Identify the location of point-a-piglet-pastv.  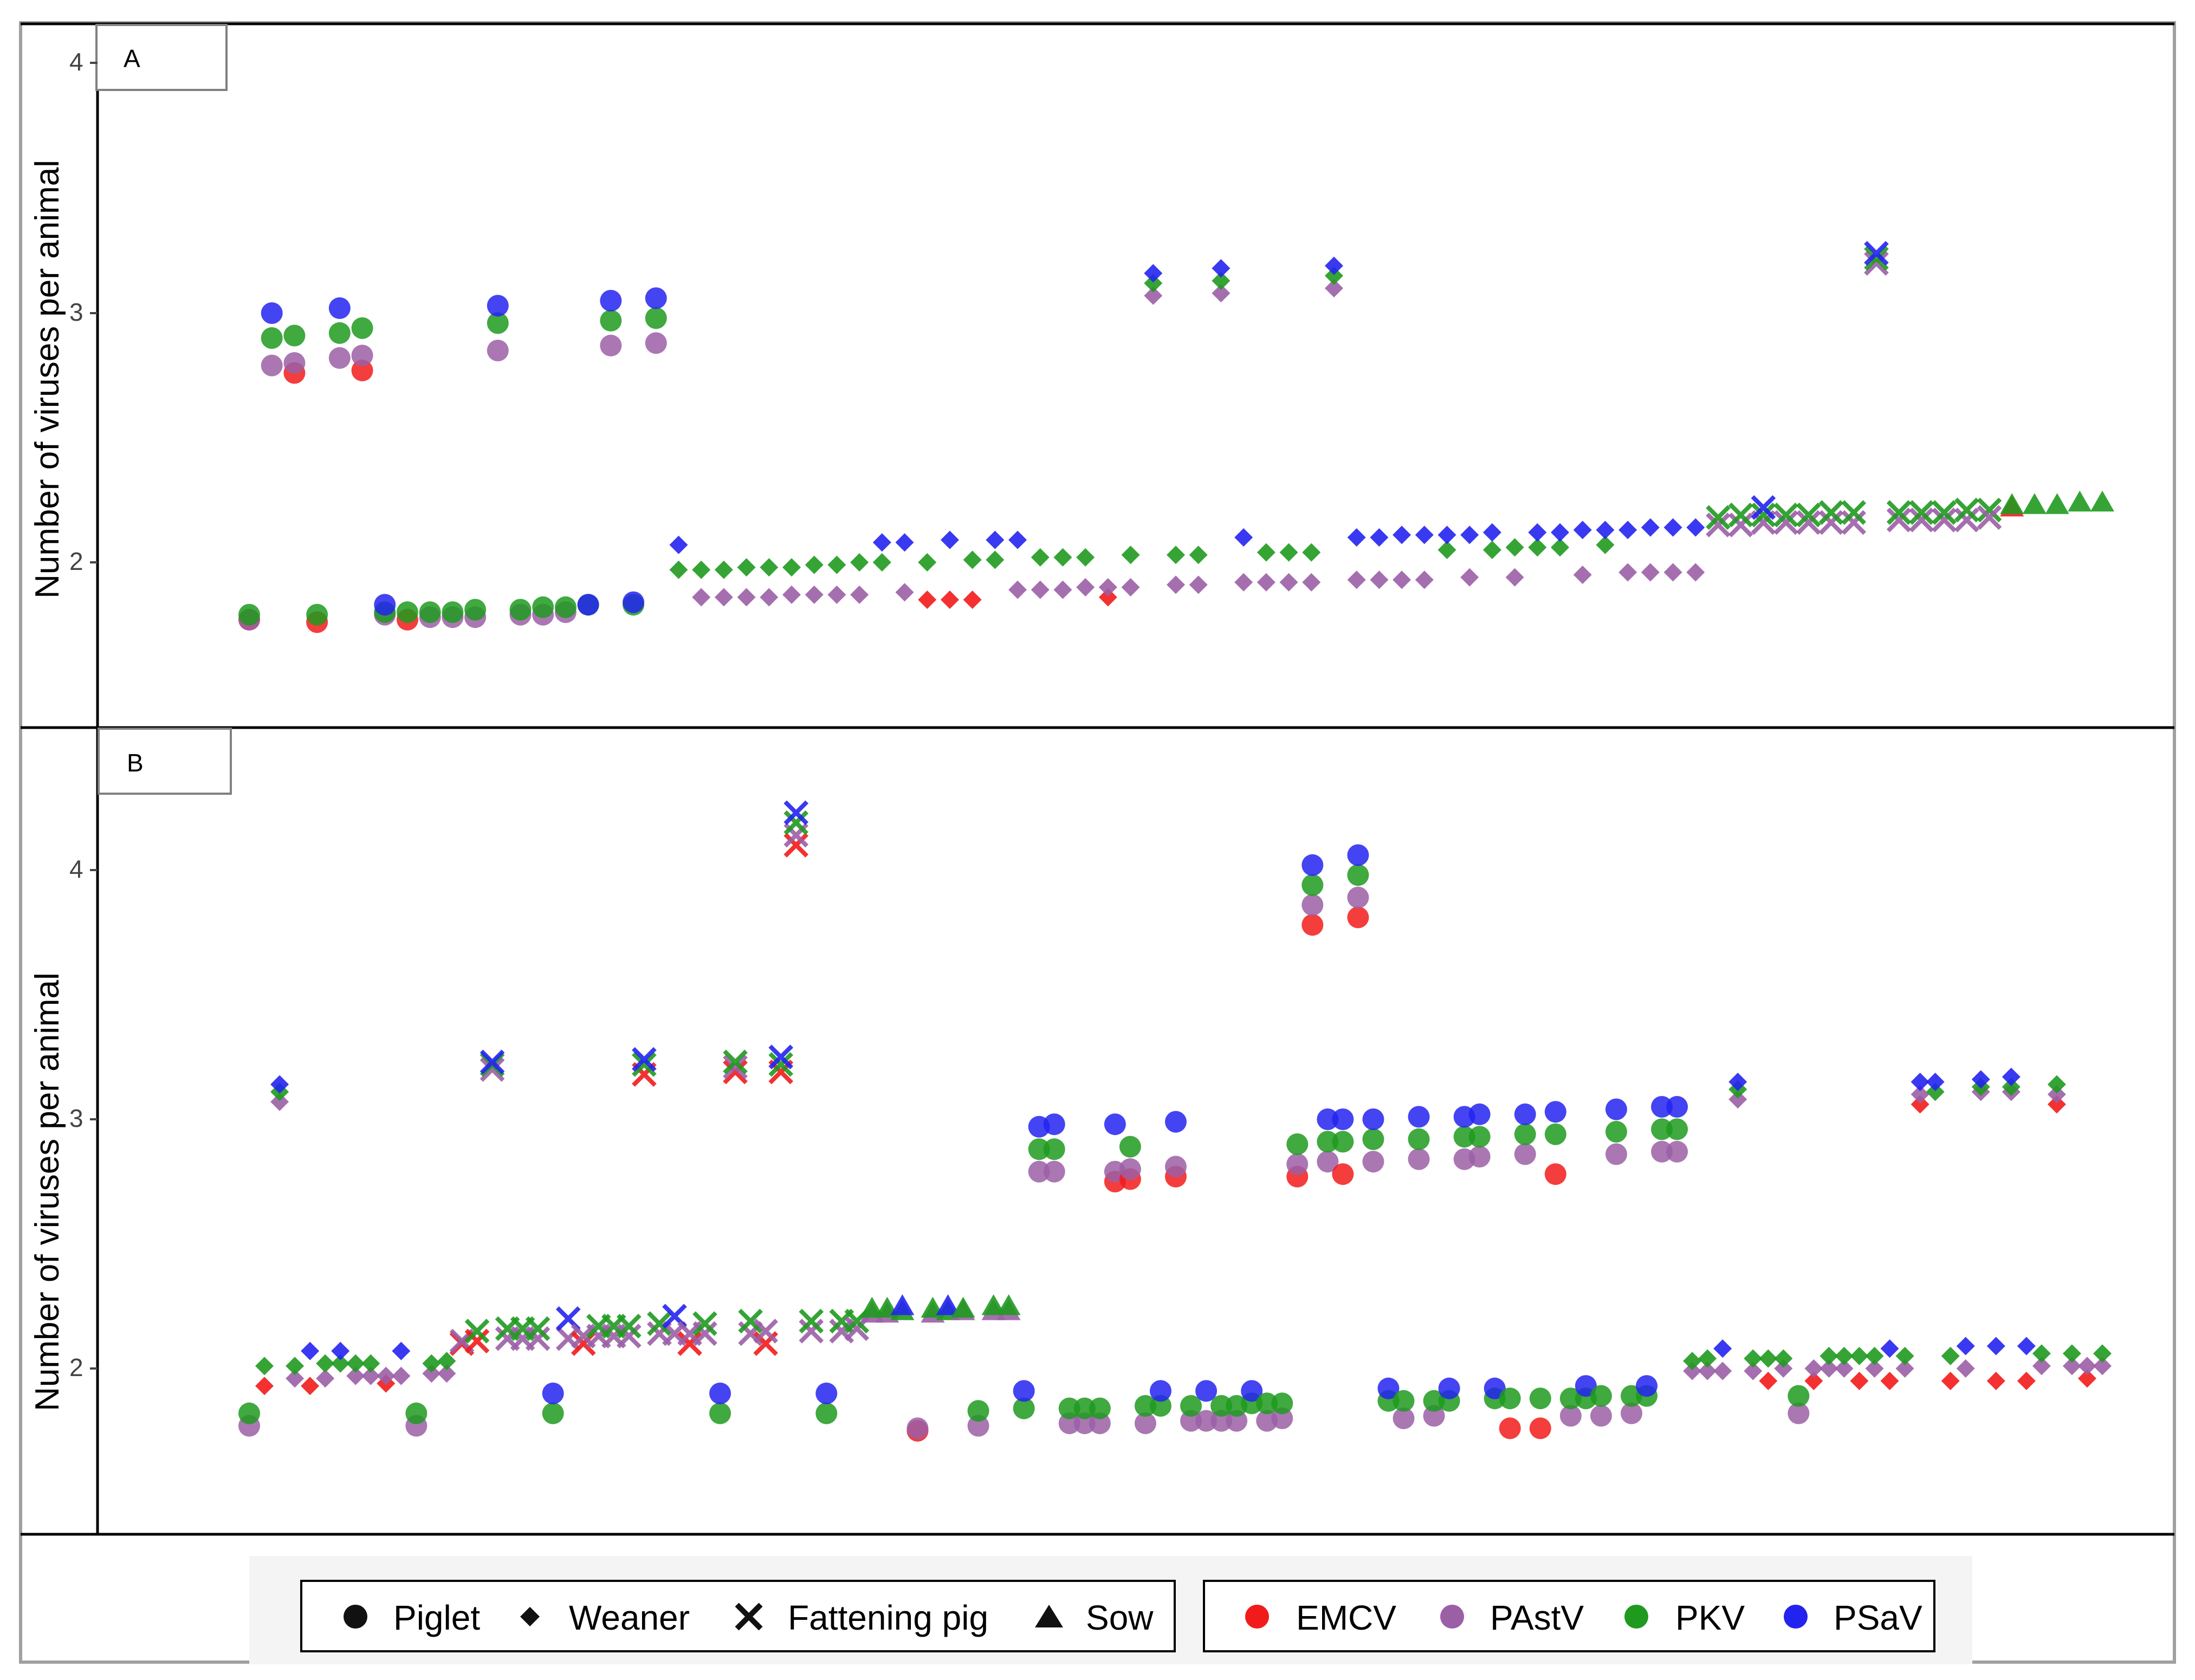
(656, 343).